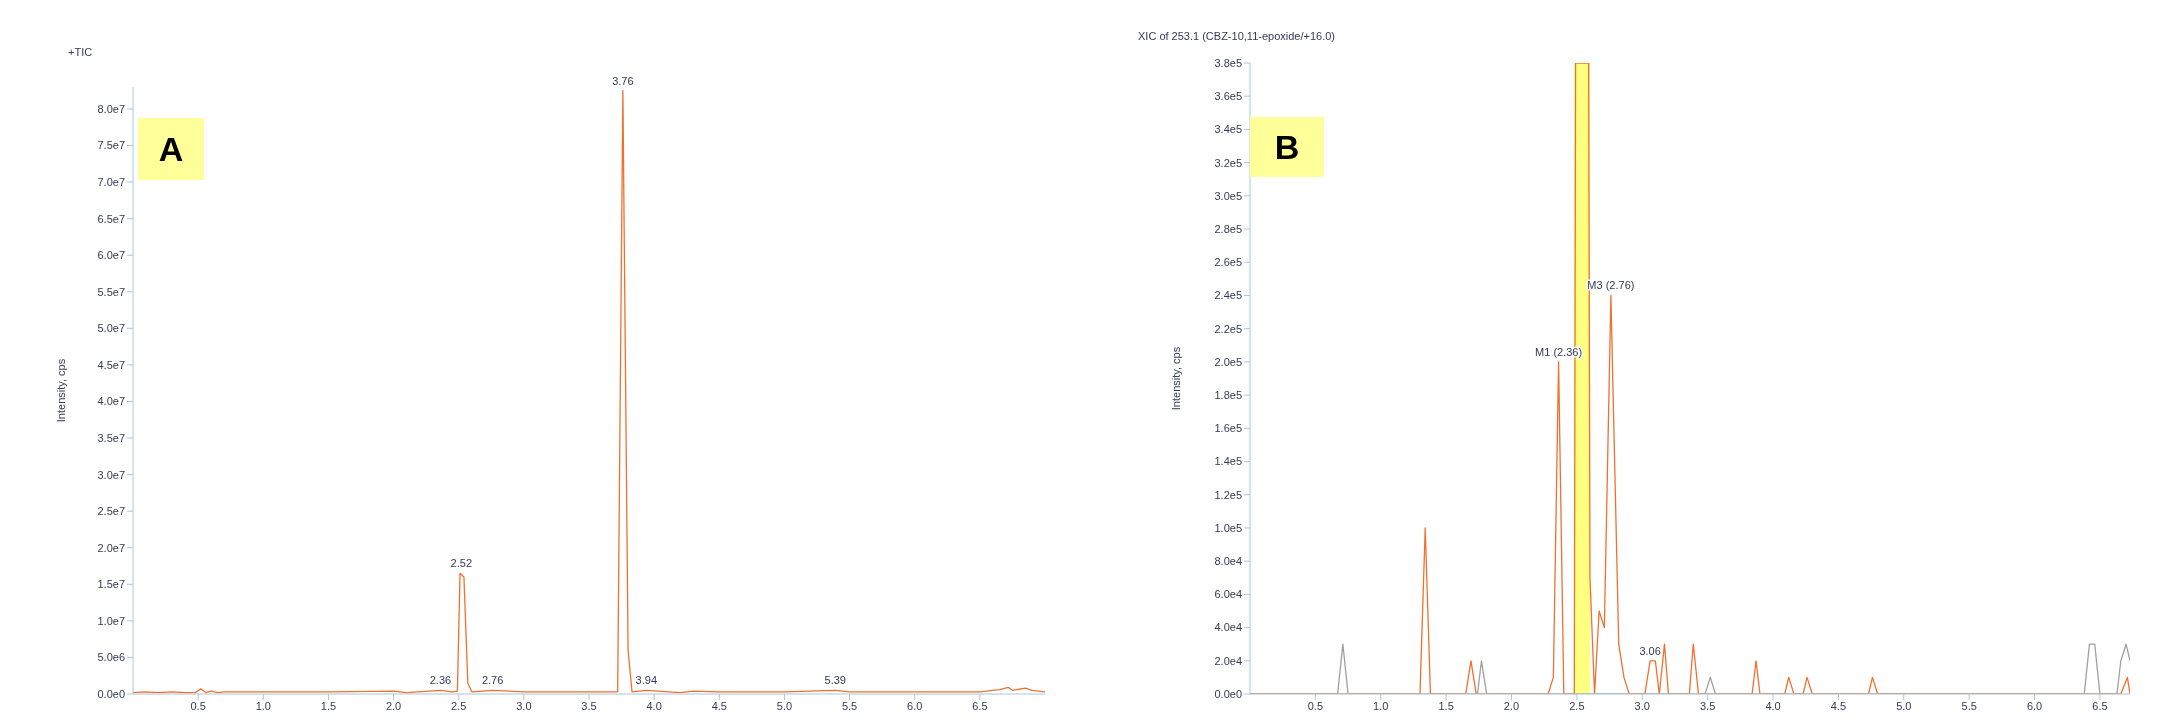 Image resolution: width=2157 pixels, height=727 pixels. What do you see at coordinates (1236, 36) in the screenshot?
I see `chart-title: XIC of 253.1 (CBZ-10,11-epoxide/+16.0)` at bounding box center [1236, 36].